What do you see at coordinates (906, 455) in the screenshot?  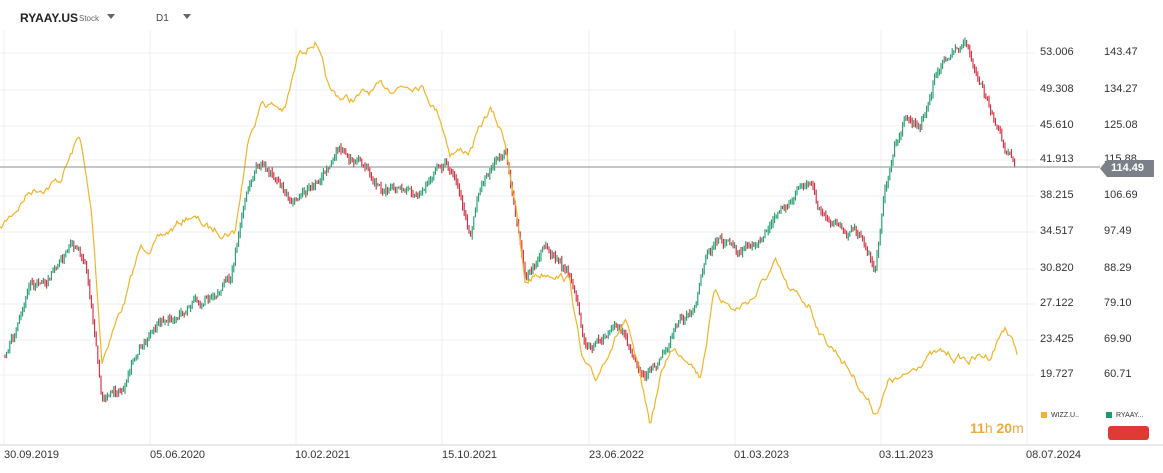 I see `x-axis-date-label: 03.11.2023` at bounding box center [906, 455].